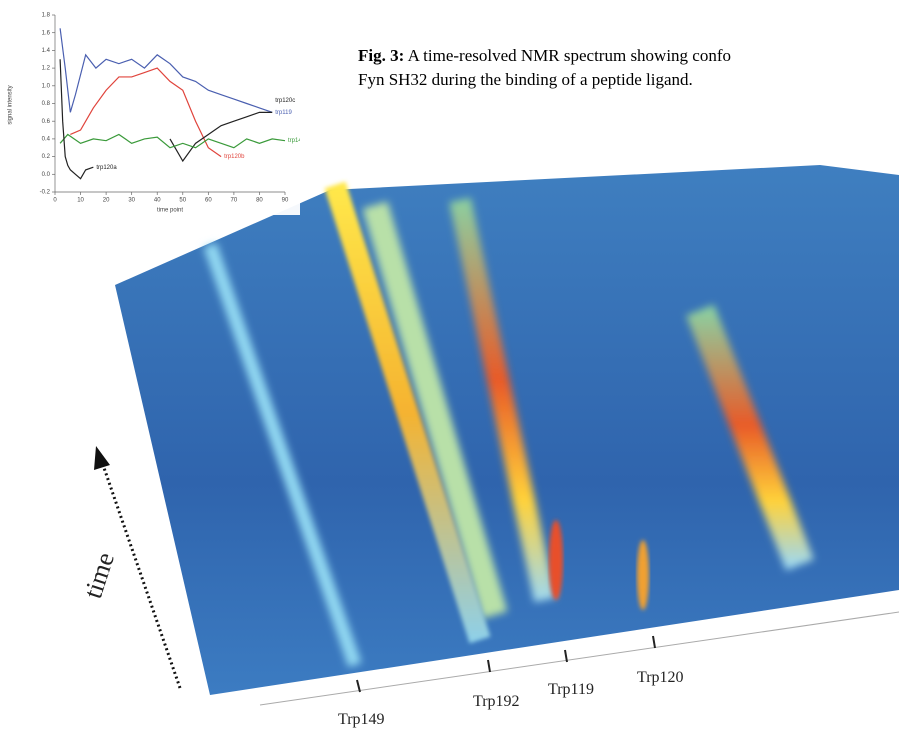 This screenshot has width=899, height=731. Describe the element at coordinates (46, 16) in the screenshot. I see `y-tick-label: 1.8` at that location.